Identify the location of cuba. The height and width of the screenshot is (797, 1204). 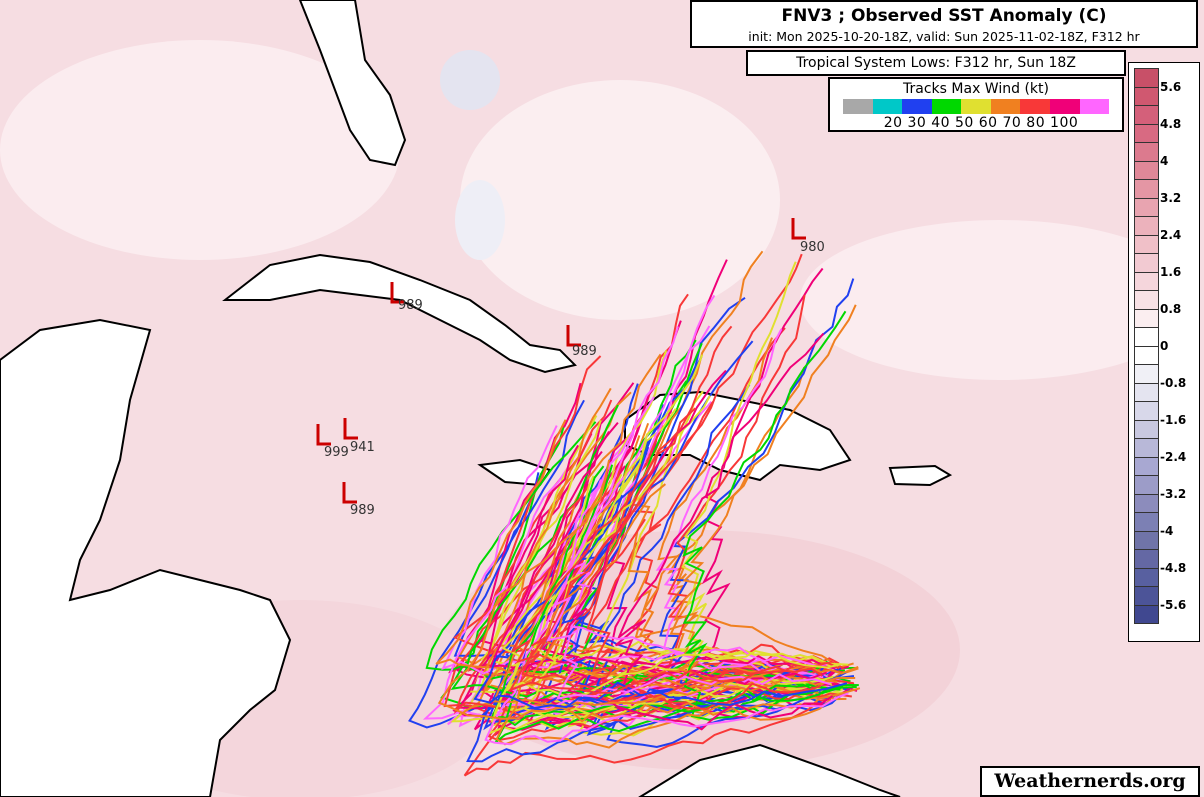
(399, 313).